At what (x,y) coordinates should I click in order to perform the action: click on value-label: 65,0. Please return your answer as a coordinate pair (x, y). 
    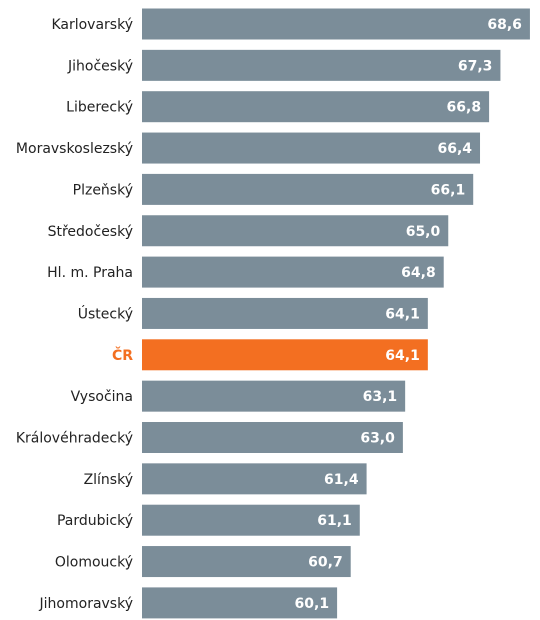
    Looking at the image, I should click on (423, 232).